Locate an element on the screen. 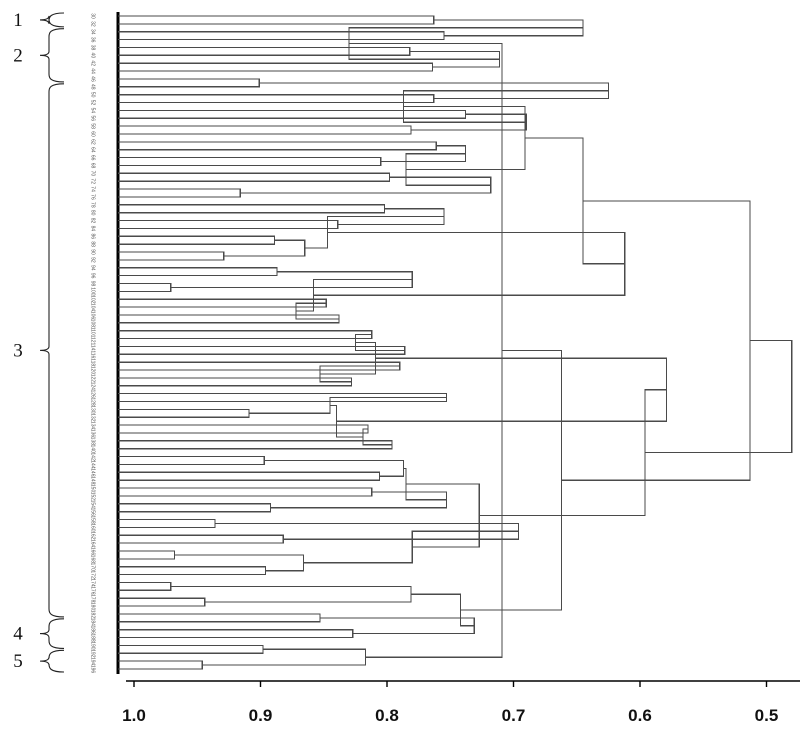 Image resolution: width=807 pixels, height=729 pixels. leaf-label: 110 is located at coordinates (93, 331).